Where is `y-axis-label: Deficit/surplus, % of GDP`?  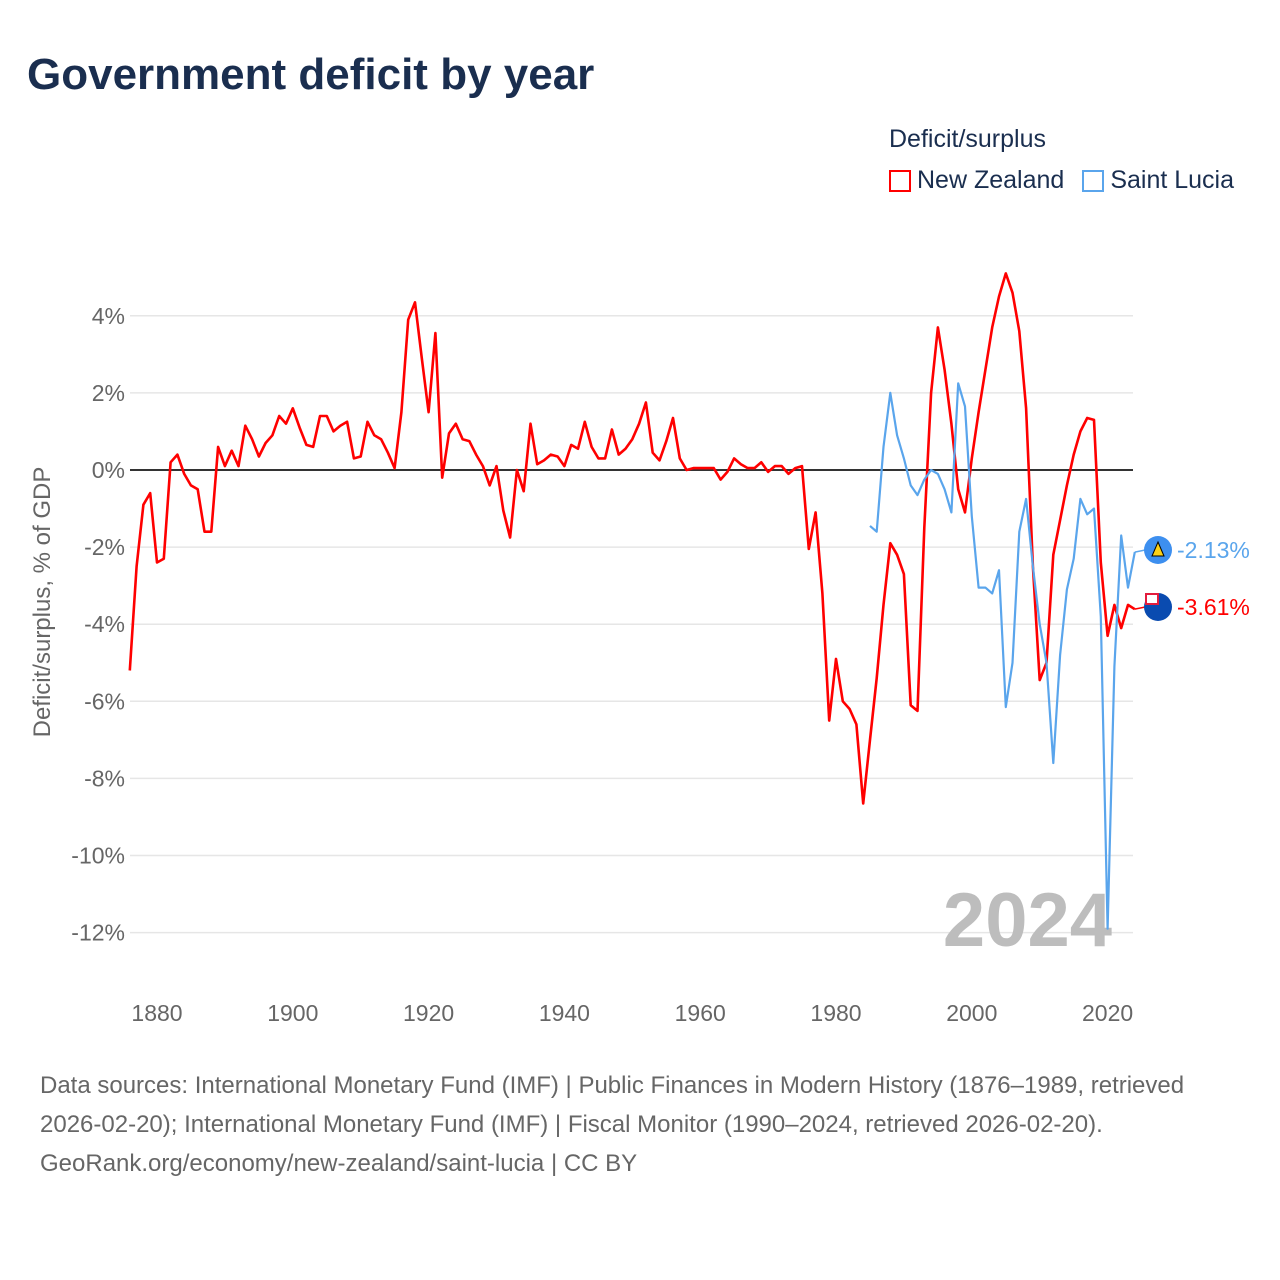 y-axis-label: Deficit/surplus, % of GDP is located at coordinates (42, 602).